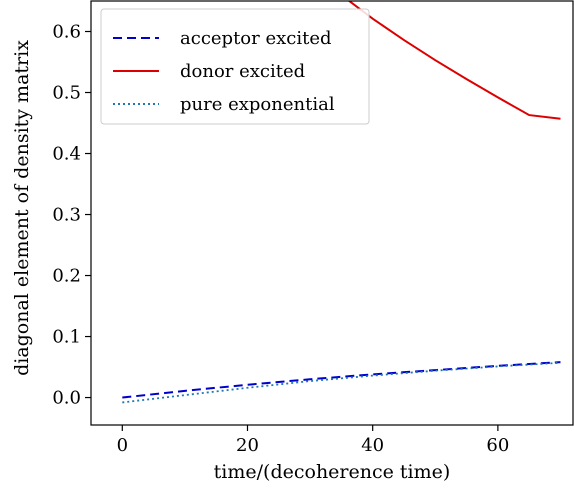 This screenshot has width=574, height=488. I want to click on y-tick-label: 0.0, so click(66, 398).